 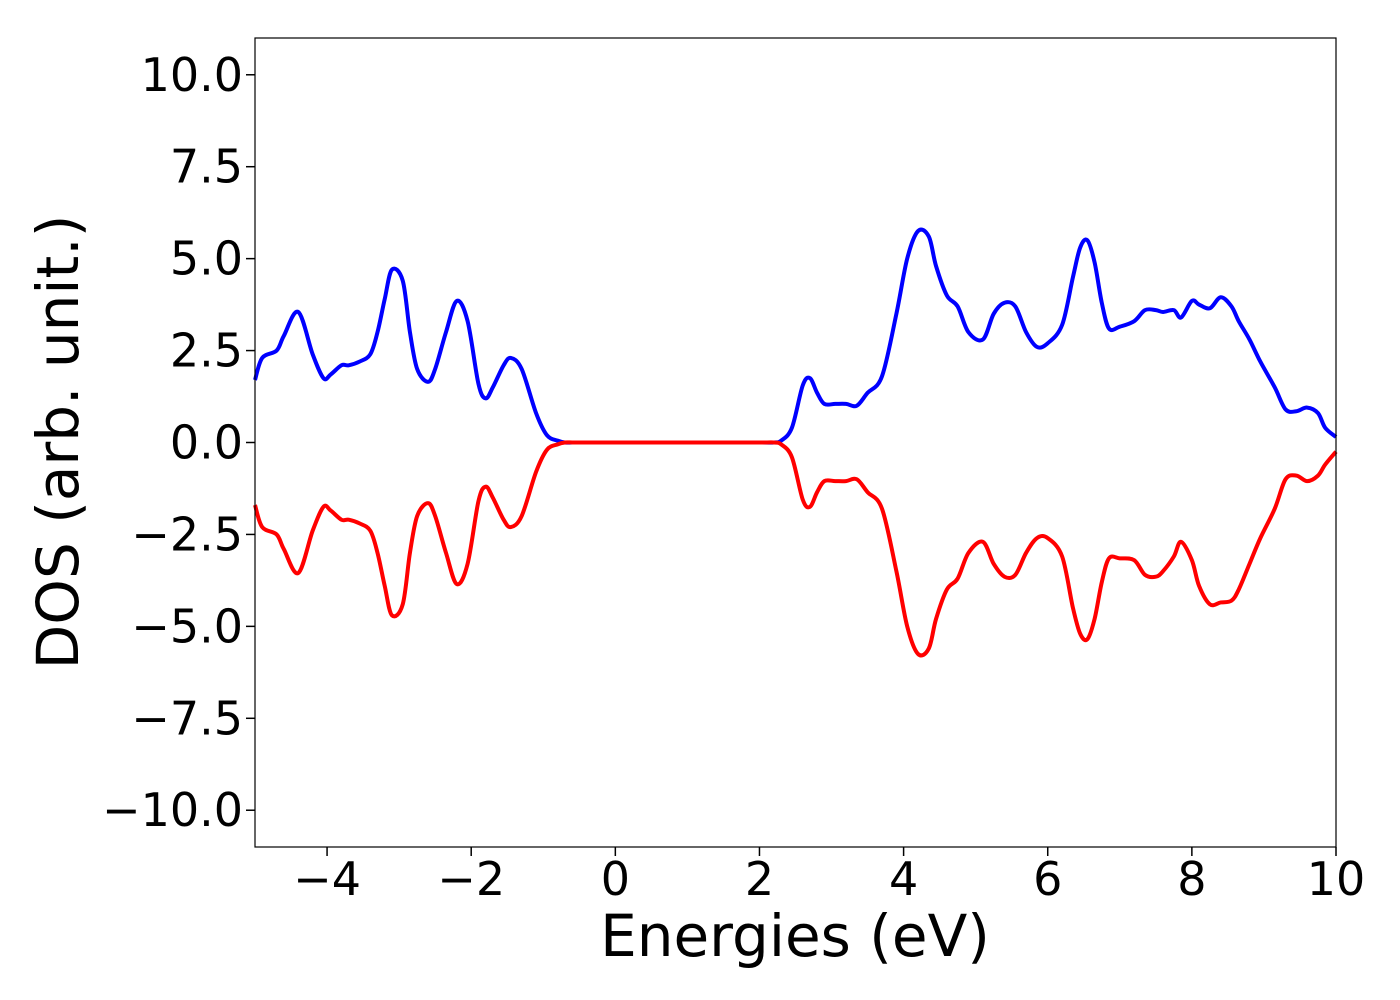 What do you see at coordinates (759, 879) in the screenshot?
I see `x-tick-label: 2` at bounding box center [759, 879].